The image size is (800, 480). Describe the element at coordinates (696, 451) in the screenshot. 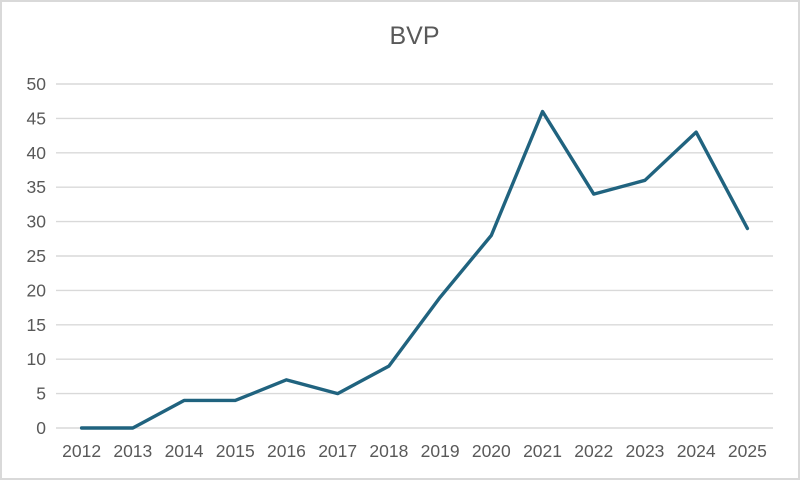

I see `x-tick-label: 2024` at that location.